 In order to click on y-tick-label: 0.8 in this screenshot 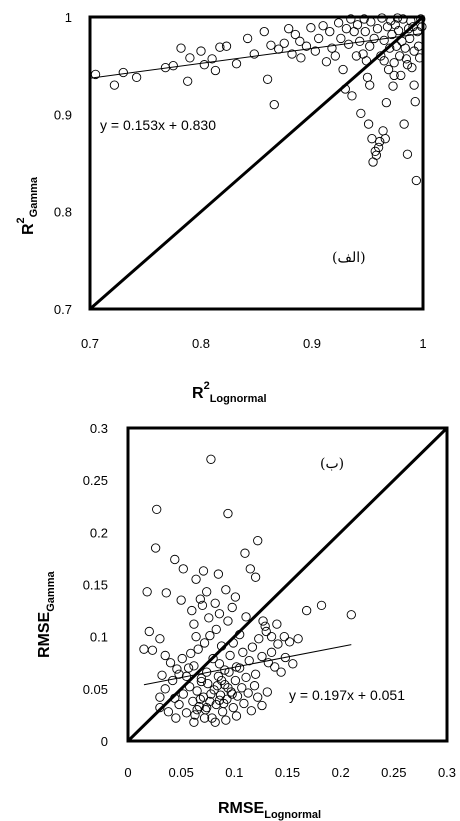, I will do `click(63, 212)`.